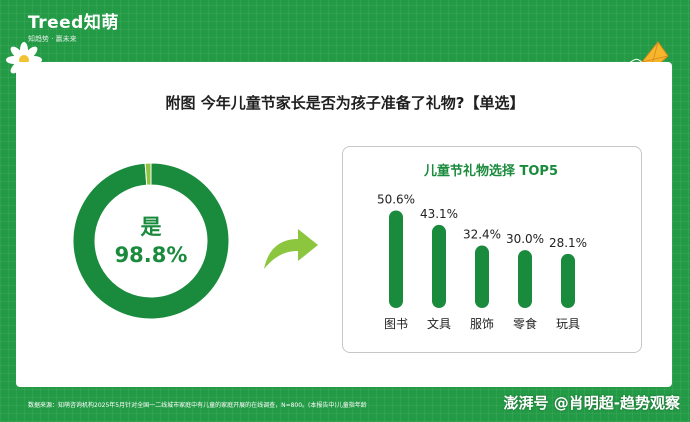 This screenshot has width=690, height=422. I want to click on bar-玩具, so click(568, 280).